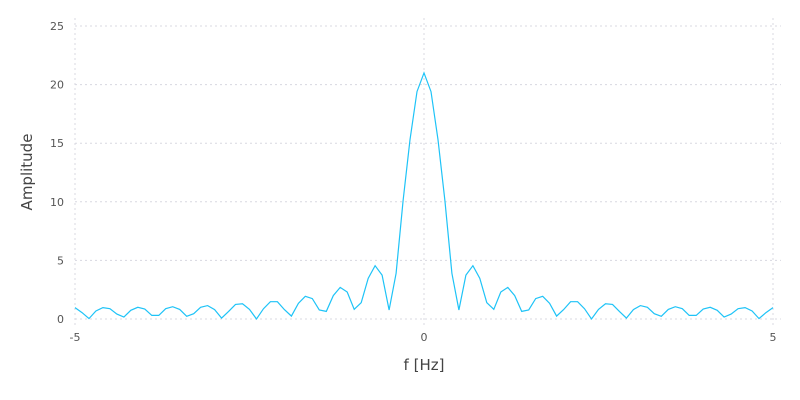  I want to click on y-tick-label: 20, so click(57, 85).